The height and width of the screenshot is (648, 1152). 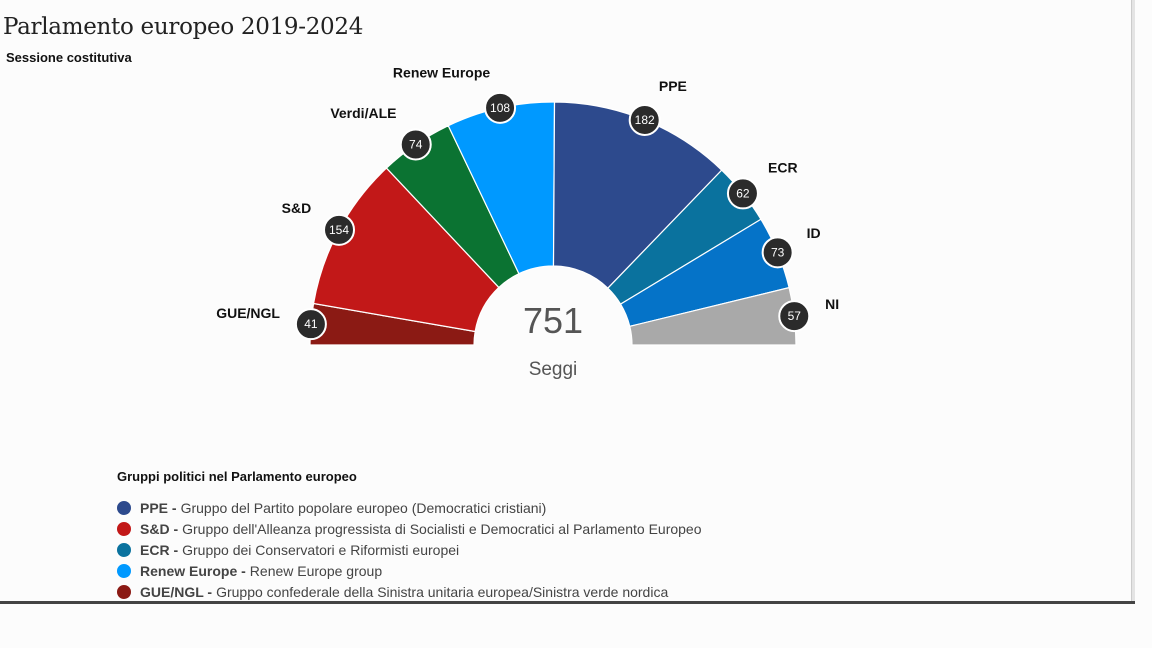 What do you see at coordinates (176, 591) in the screenshot?
I see `legend-key: GUE/NGL -` at bounding box center [176, 591].